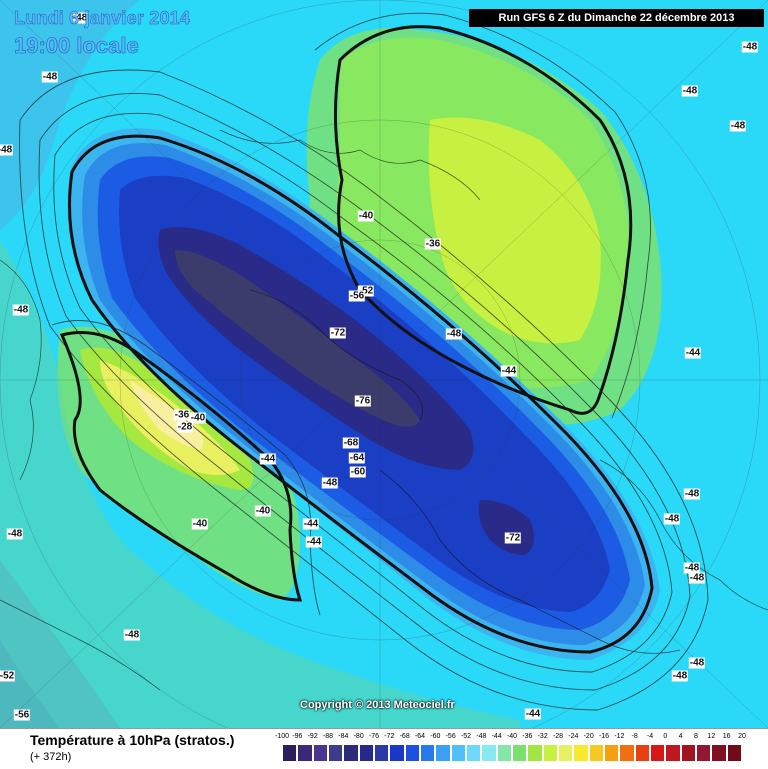  Describe the element at coordinates (496, 736) in the screenshot. I see `scale-tick-label: -44` at that location.